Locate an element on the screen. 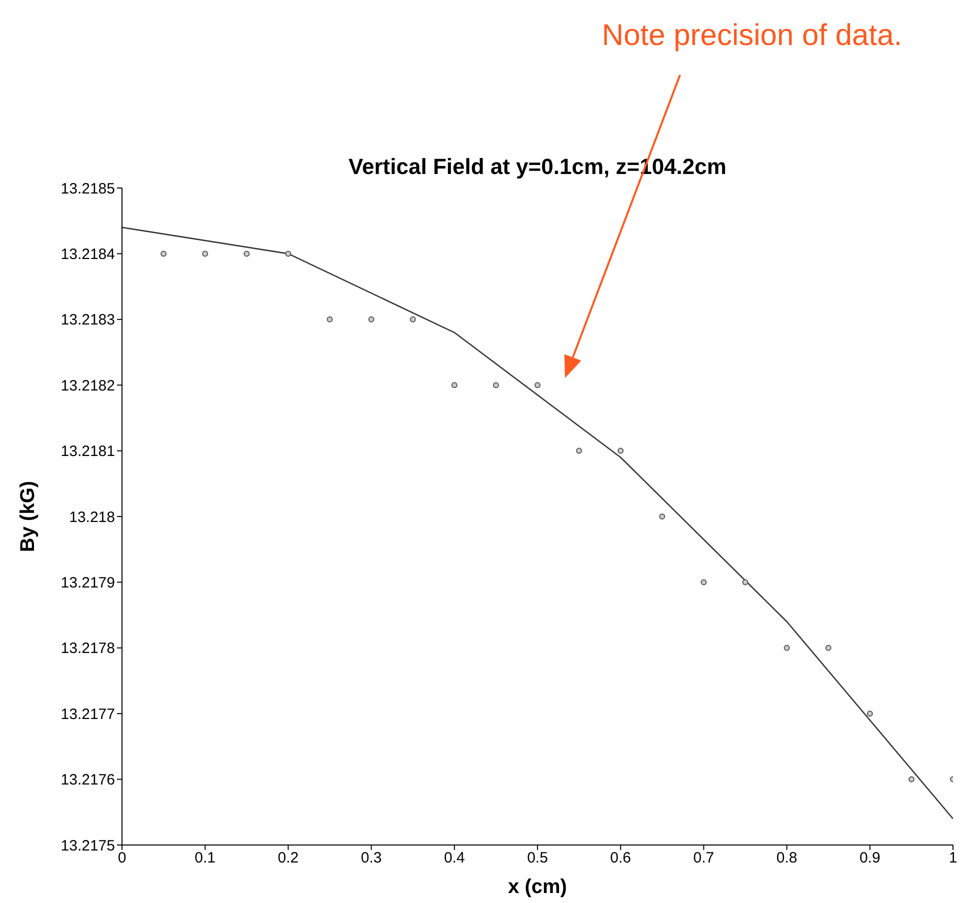 Image resolution: width=960 pixels, height=903 pixels. y-tick-label: 13.2181 is located at coordinates (87, 451).